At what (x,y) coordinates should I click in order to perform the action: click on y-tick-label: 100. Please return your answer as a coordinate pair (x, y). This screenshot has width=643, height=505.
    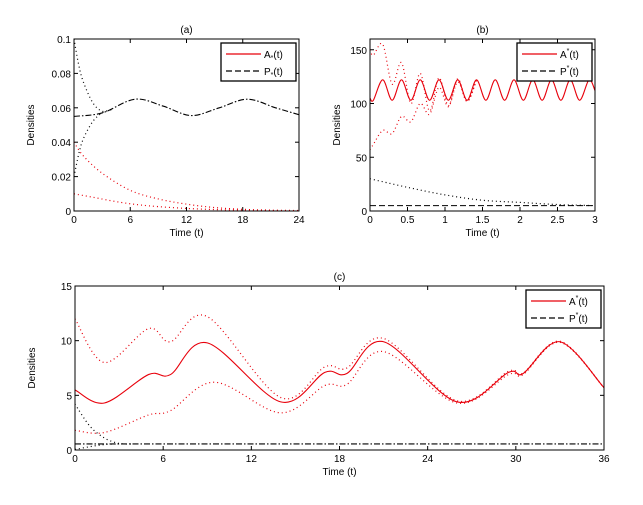
    Looking at the image, I should click on (358, 105).